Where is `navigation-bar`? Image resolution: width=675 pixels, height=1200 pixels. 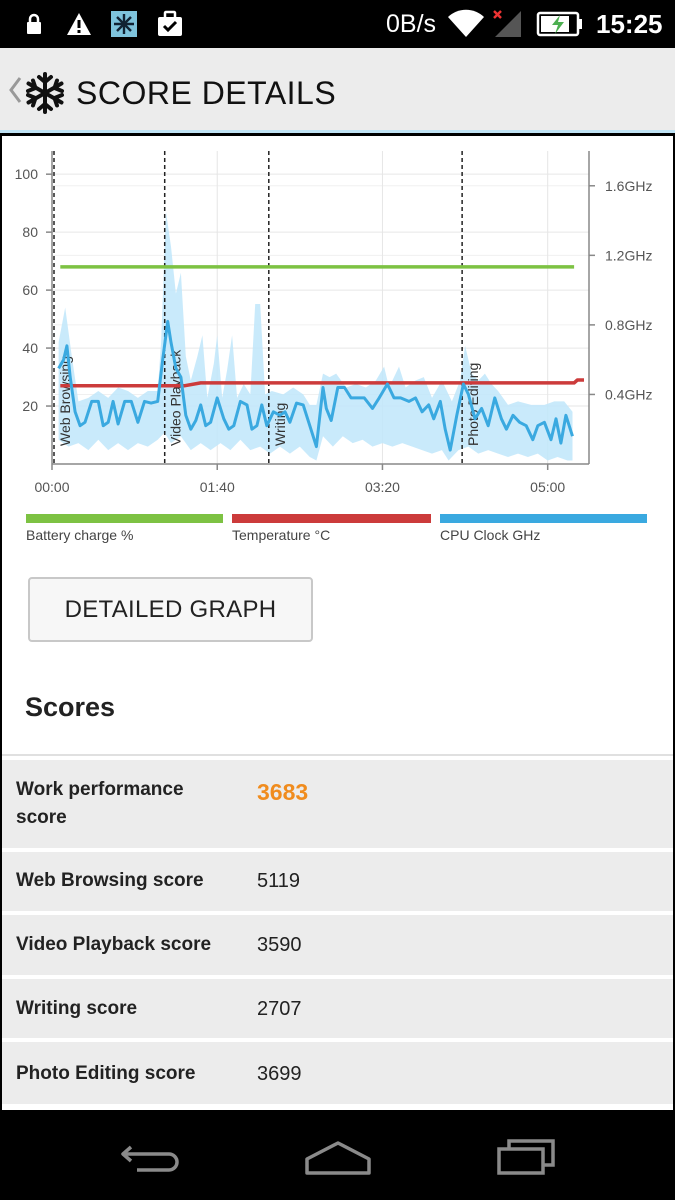
navigation-bar is located at coordinates (337, 1155).